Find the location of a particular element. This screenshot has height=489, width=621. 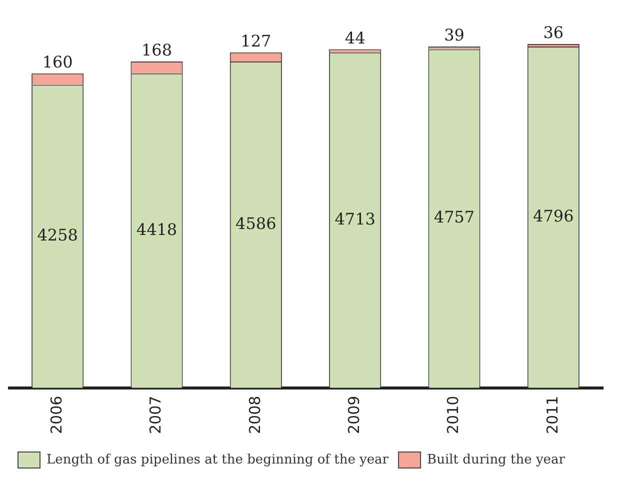

legend-label: Built during the year is located at coordinates (496, 460).